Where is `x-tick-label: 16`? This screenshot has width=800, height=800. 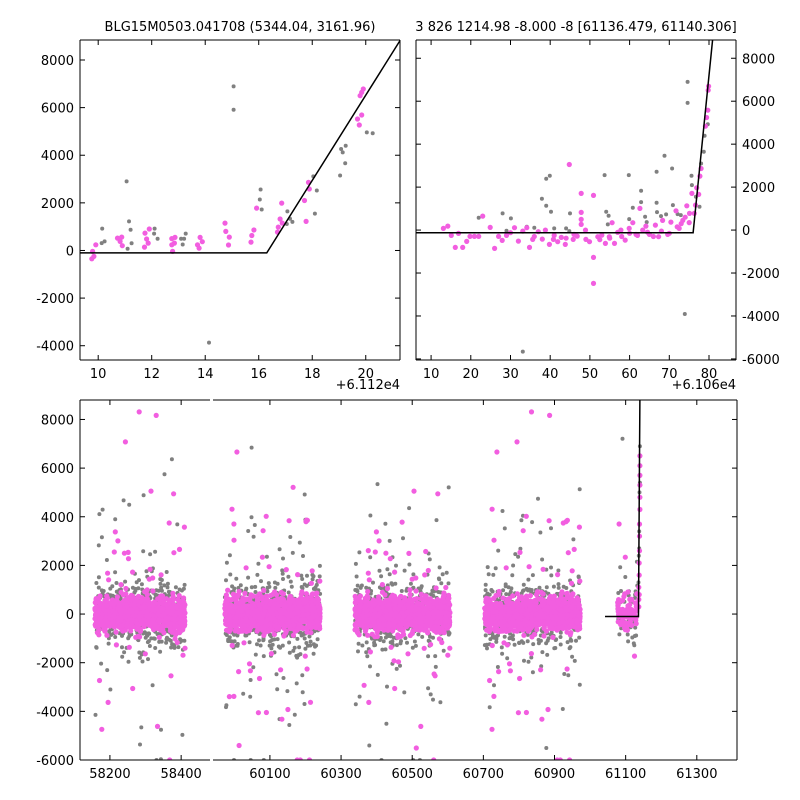 x-tick-label: 16 is located at coordinates (258, 374).